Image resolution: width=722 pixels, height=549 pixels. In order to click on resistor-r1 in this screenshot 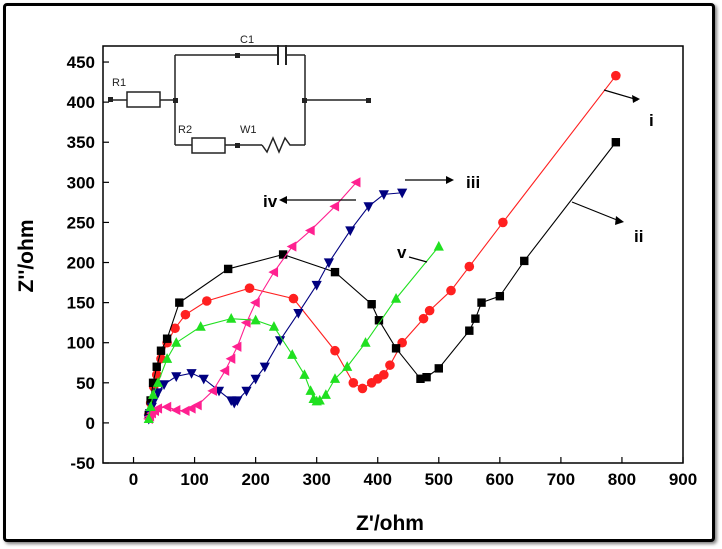, I will do `click(143, 99)`.